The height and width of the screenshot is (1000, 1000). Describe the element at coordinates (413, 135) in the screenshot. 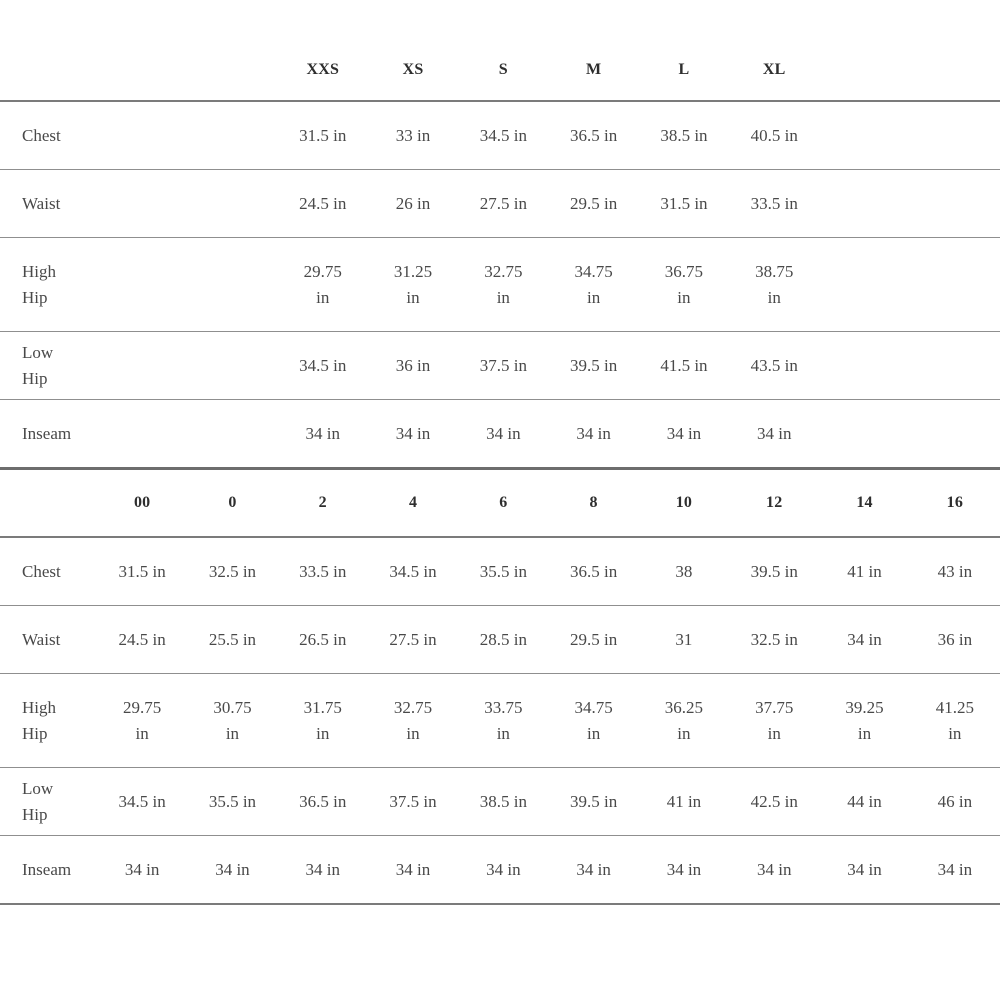

I see `measurement-value: 33 in` at that location.